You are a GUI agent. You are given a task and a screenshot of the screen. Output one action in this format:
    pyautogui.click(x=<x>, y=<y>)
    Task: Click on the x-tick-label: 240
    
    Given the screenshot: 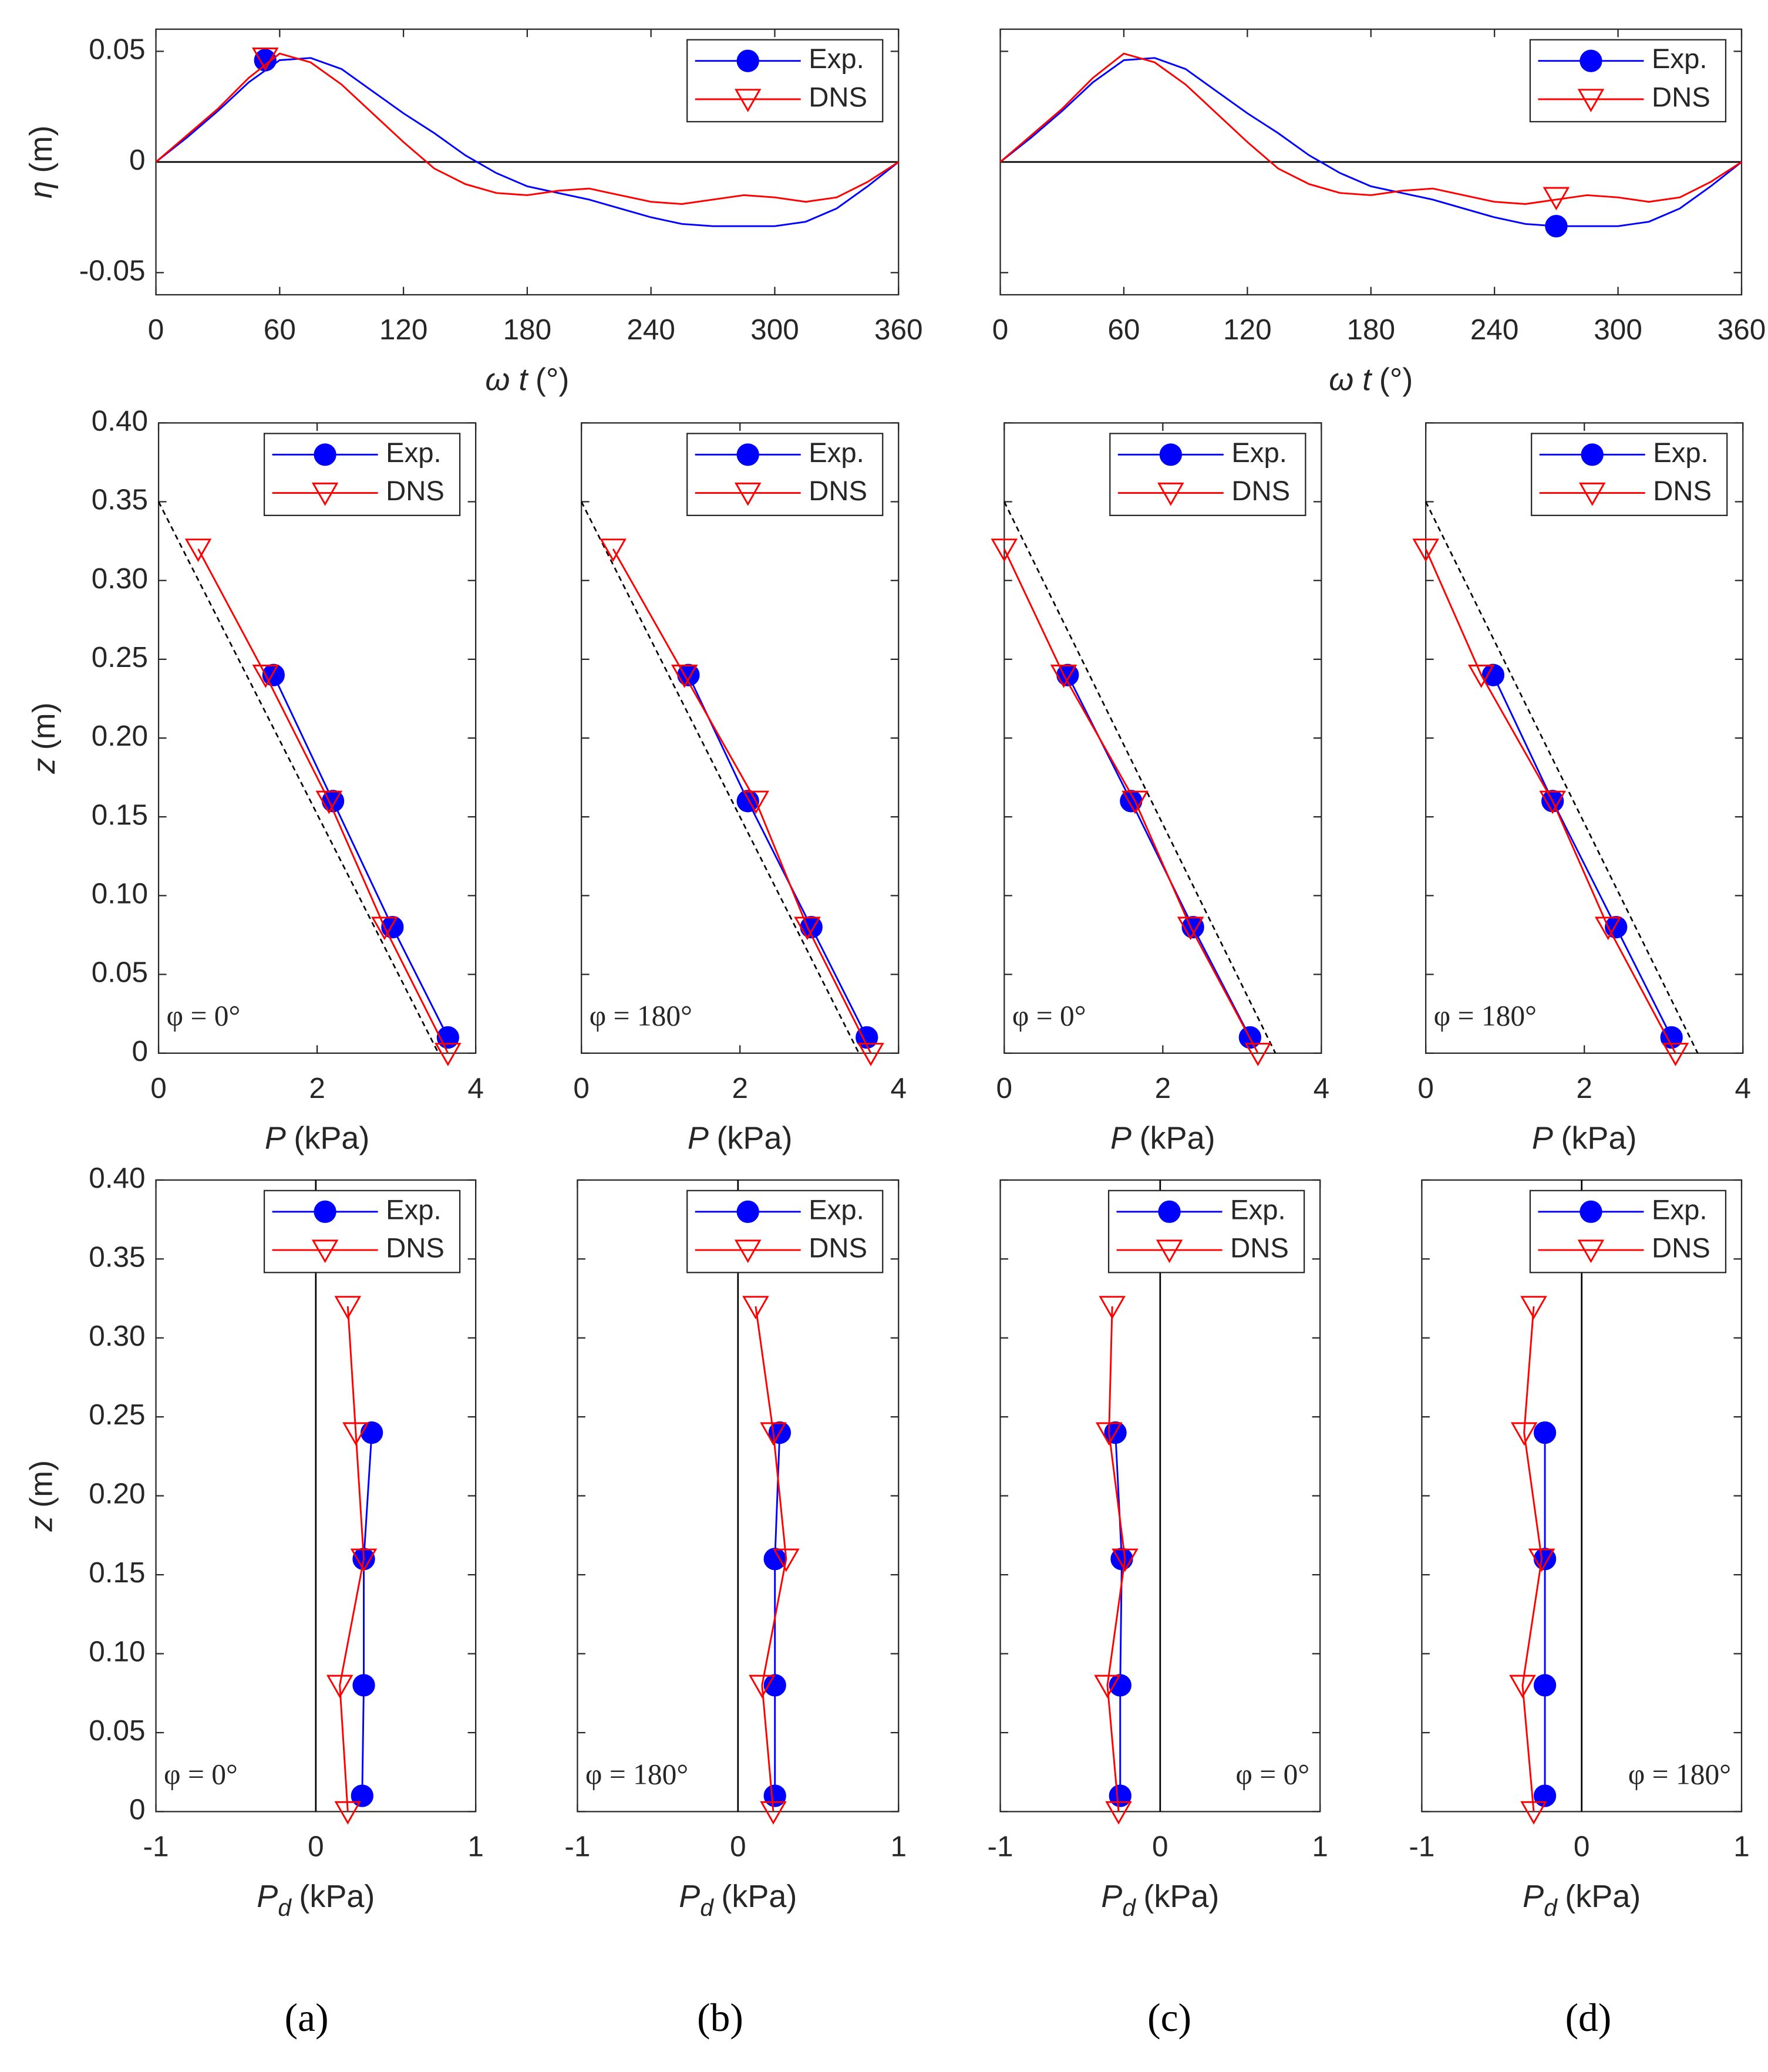 What is the action you would take?
    pyautogui.click(x=1494, y=330)
    